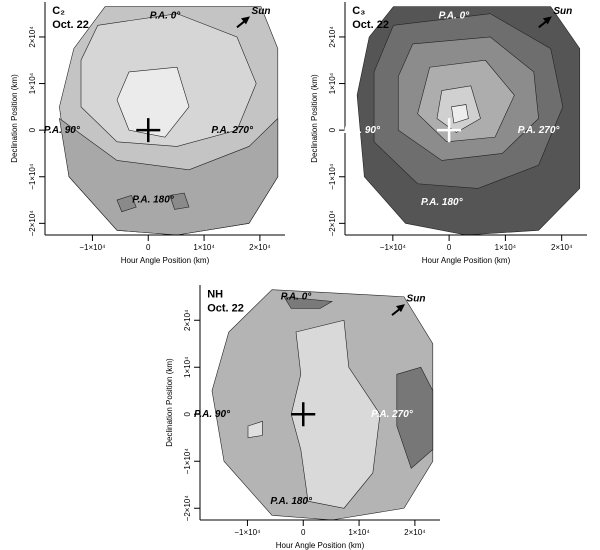  What do you see at coordinates (358, 11) in the screenshot?
I see `panel-title: C₃` at bounding box center [358, 11].